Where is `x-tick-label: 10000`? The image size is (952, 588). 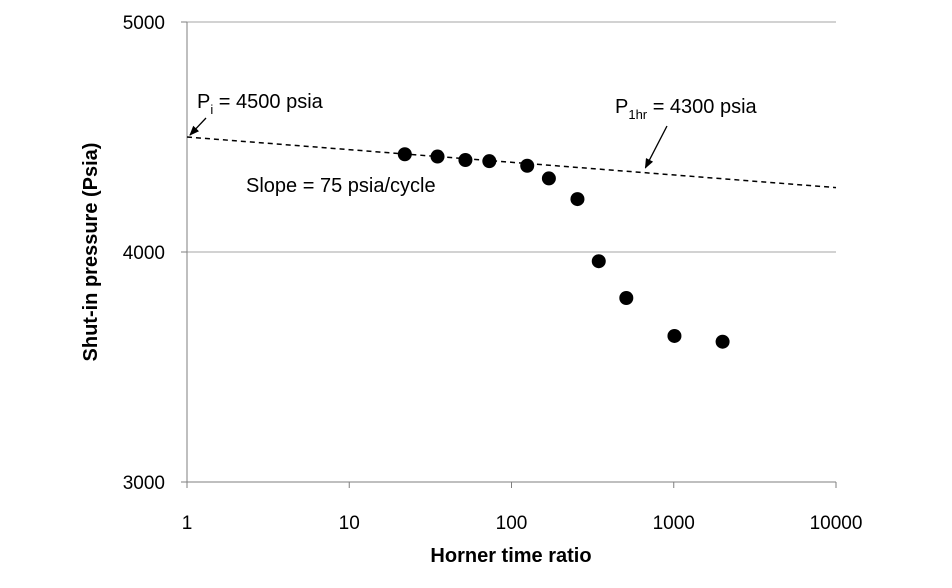
x-tick-label: 10000 is located at coordinates (836, 523).